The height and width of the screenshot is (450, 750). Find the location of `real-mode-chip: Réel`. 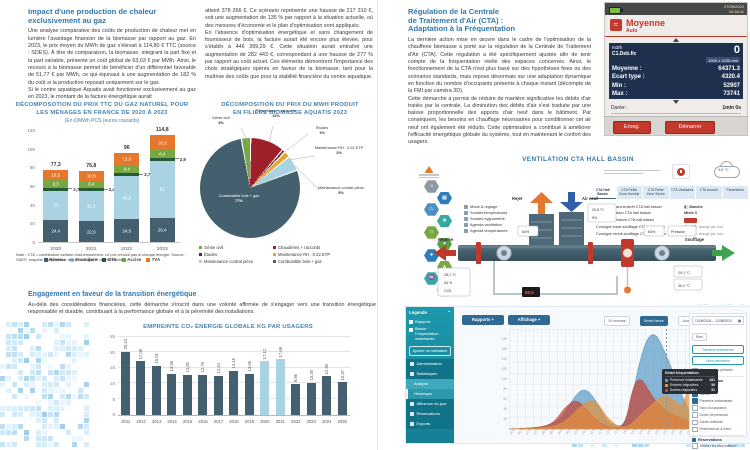

real-mode-chip: Réel is located at coordinates (699, 337).